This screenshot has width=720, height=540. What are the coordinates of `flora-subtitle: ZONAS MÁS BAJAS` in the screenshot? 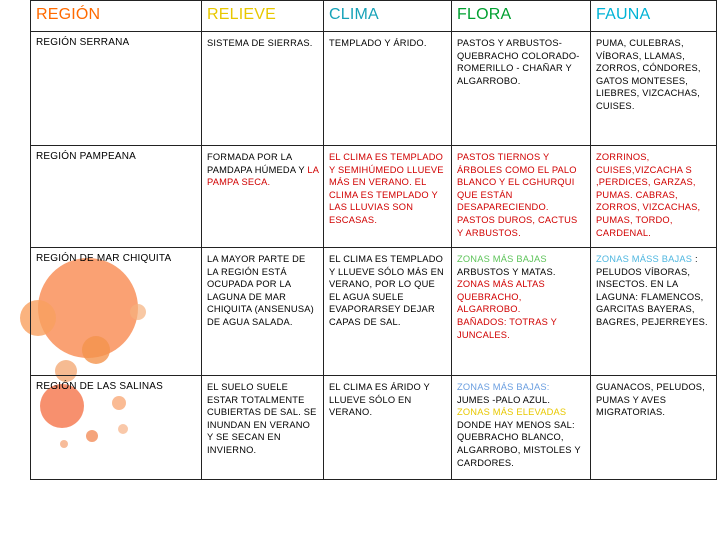 It's located at (502, 259).